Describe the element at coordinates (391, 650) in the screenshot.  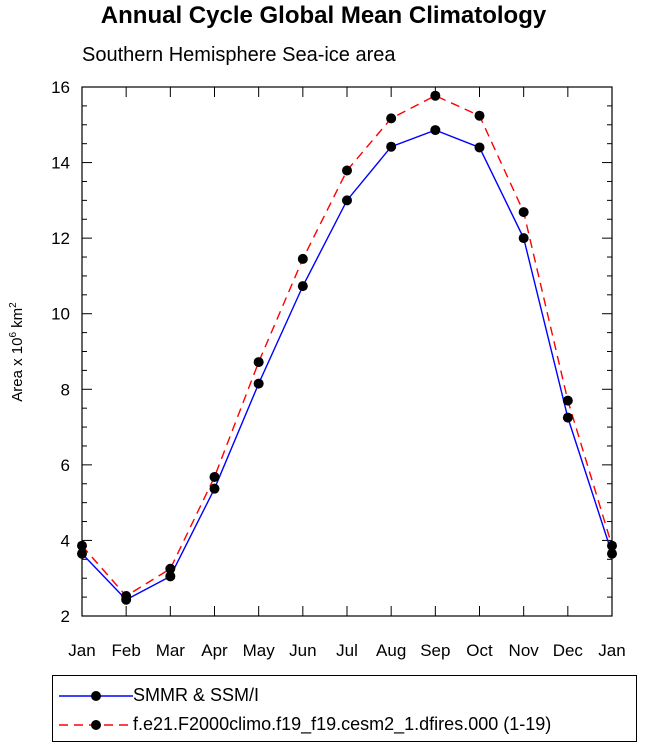
I see `x-tick-label: Aug` at that location.